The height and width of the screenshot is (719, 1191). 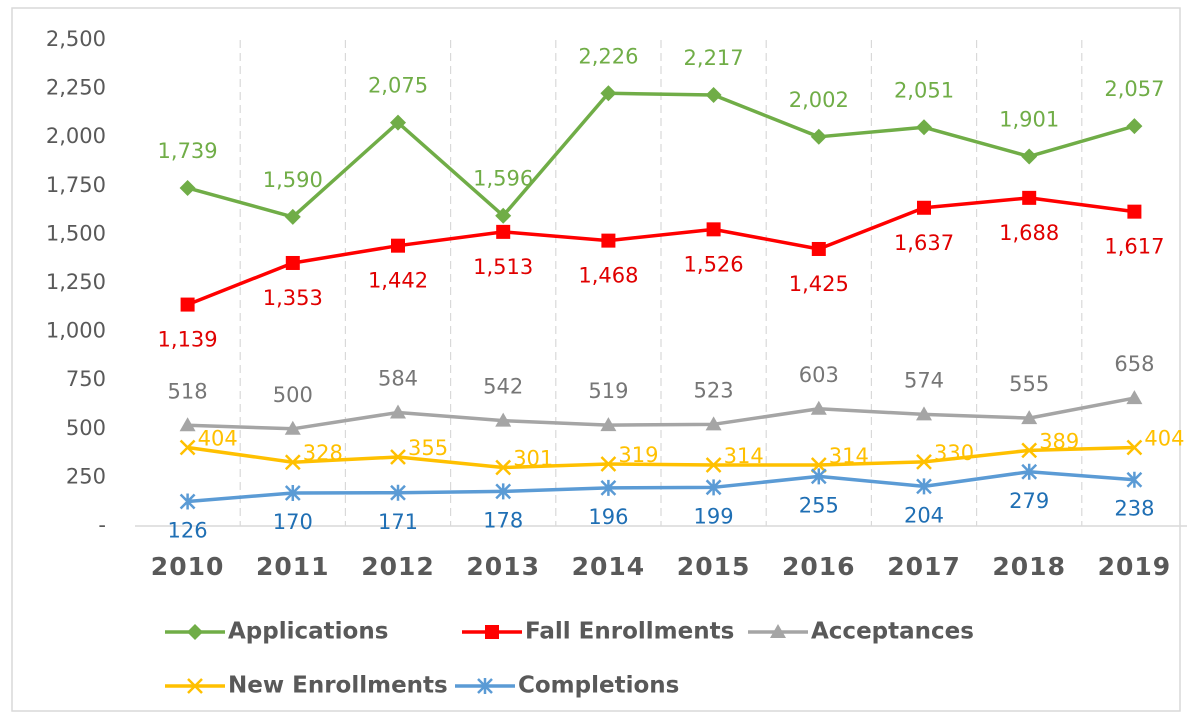 What do you see at coordinates (924, 566) in the screenshot?
I see `x-tick-label: 2017` at bounding box center [924, 566].